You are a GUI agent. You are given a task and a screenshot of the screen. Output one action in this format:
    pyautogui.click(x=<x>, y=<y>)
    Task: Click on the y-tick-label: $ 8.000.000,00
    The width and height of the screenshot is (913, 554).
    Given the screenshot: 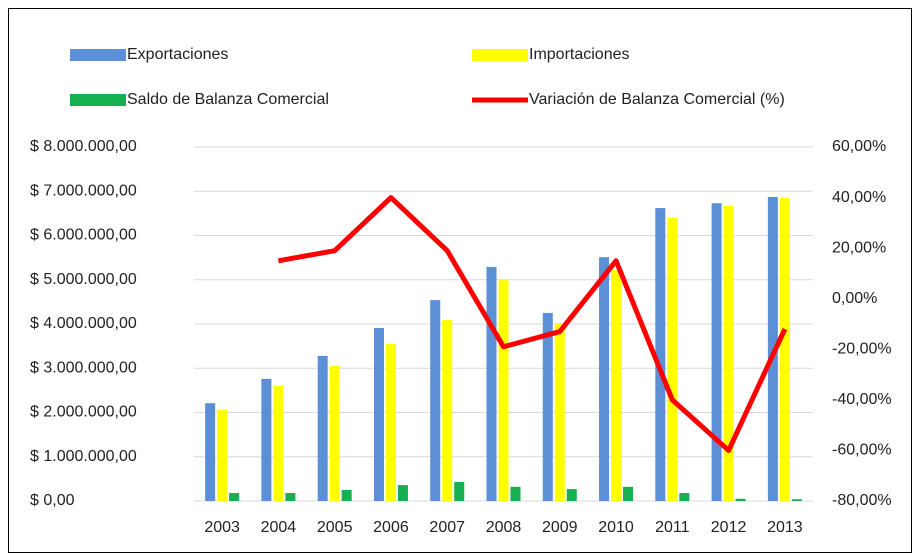 What is the action you would take?
    pyautogui.click(x=83, y=146)
    